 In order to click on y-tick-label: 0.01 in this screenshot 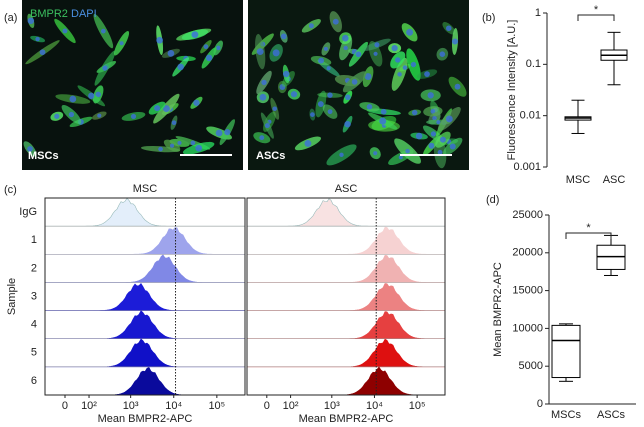, I will do `click(530, 116)`.